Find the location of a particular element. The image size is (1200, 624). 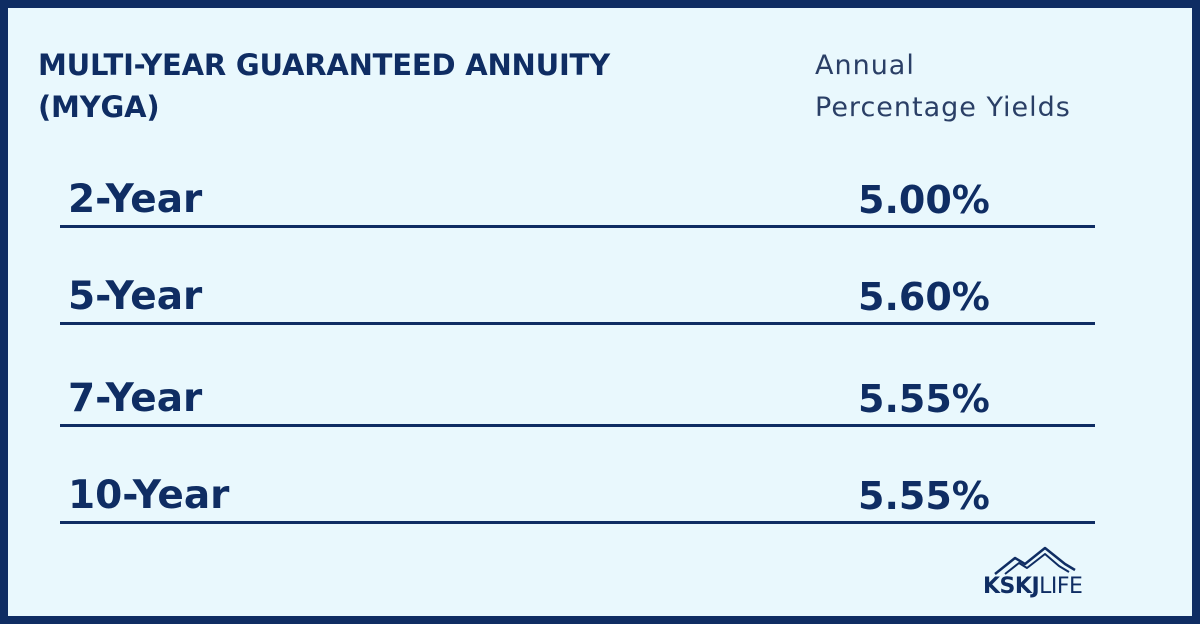

rate-term: 5-Year is located at coordinates (135, 296).